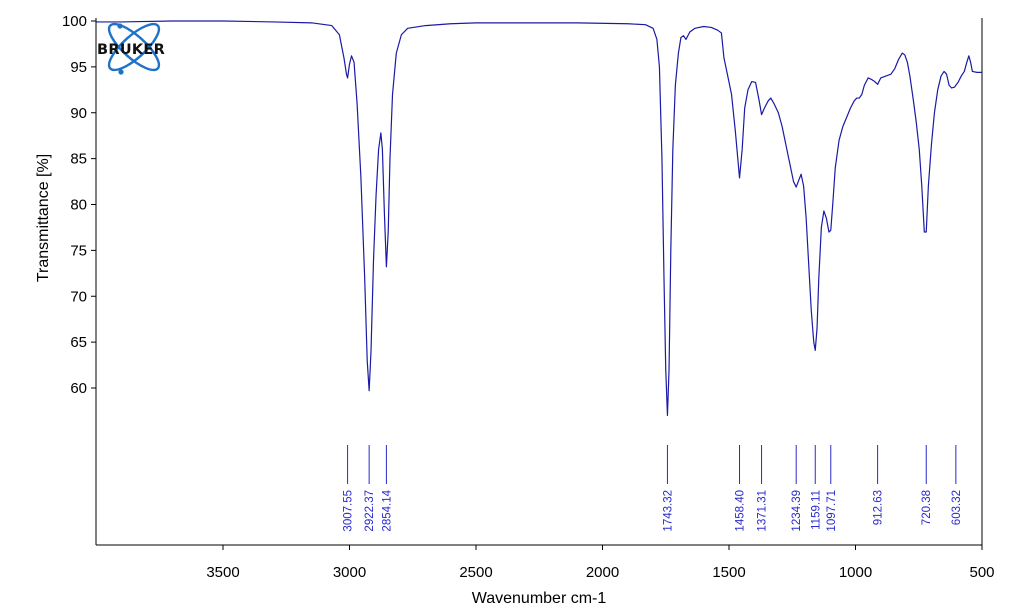 Image resolution: width=1021 pixels, height=615 pixels. What do you see at coordinates (539, 598) in the screenshot?
I see `x-axis-title: Wavenumber cm-1` at bounding box center [539, 598].